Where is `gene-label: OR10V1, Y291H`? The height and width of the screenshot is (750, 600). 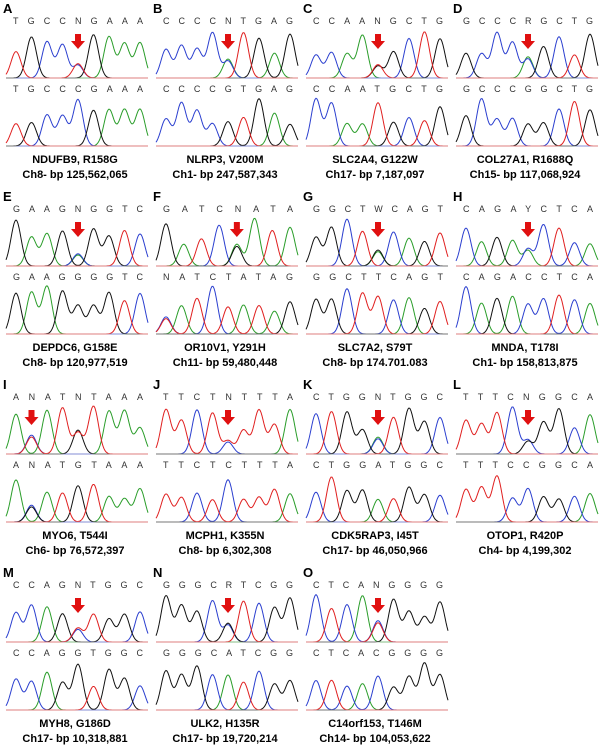 gene-label: OR10V1, Y291H is located at coordinates (225, 348).